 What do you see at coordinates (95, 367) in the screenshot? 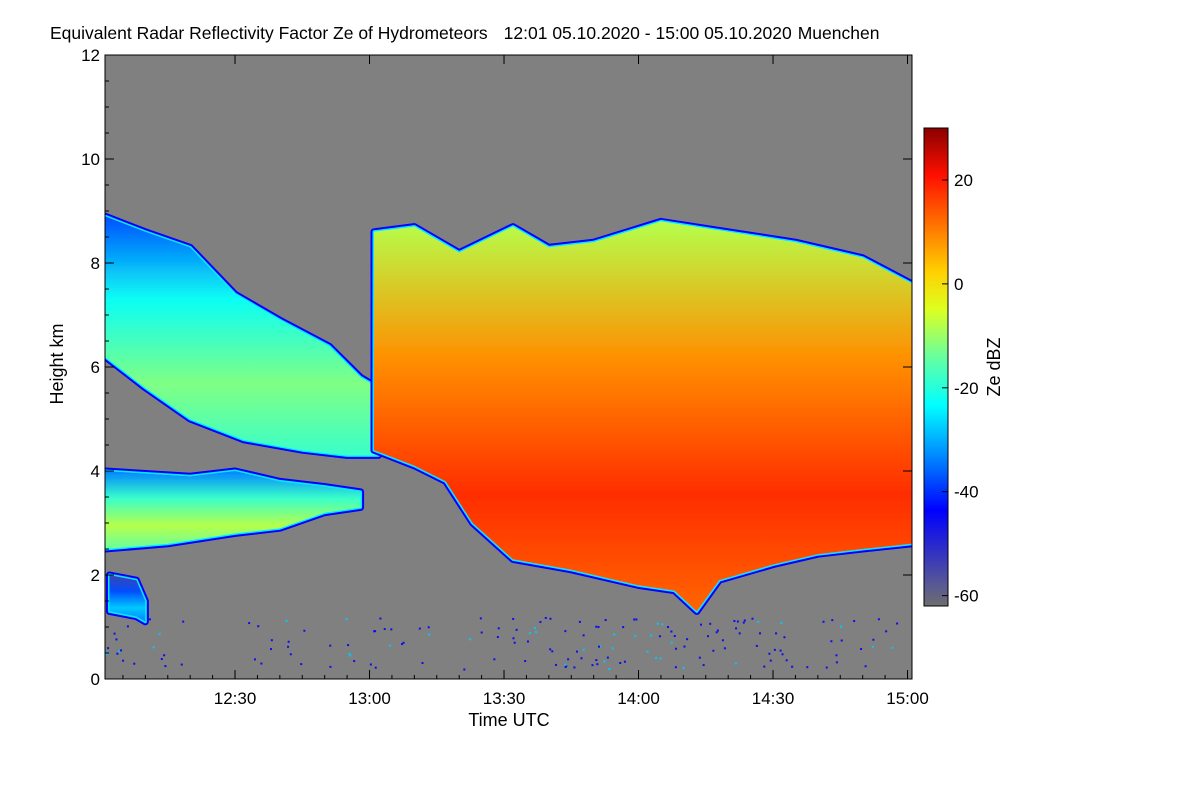
I see `y-tick-label: 6` at bounding box center [95, 367].